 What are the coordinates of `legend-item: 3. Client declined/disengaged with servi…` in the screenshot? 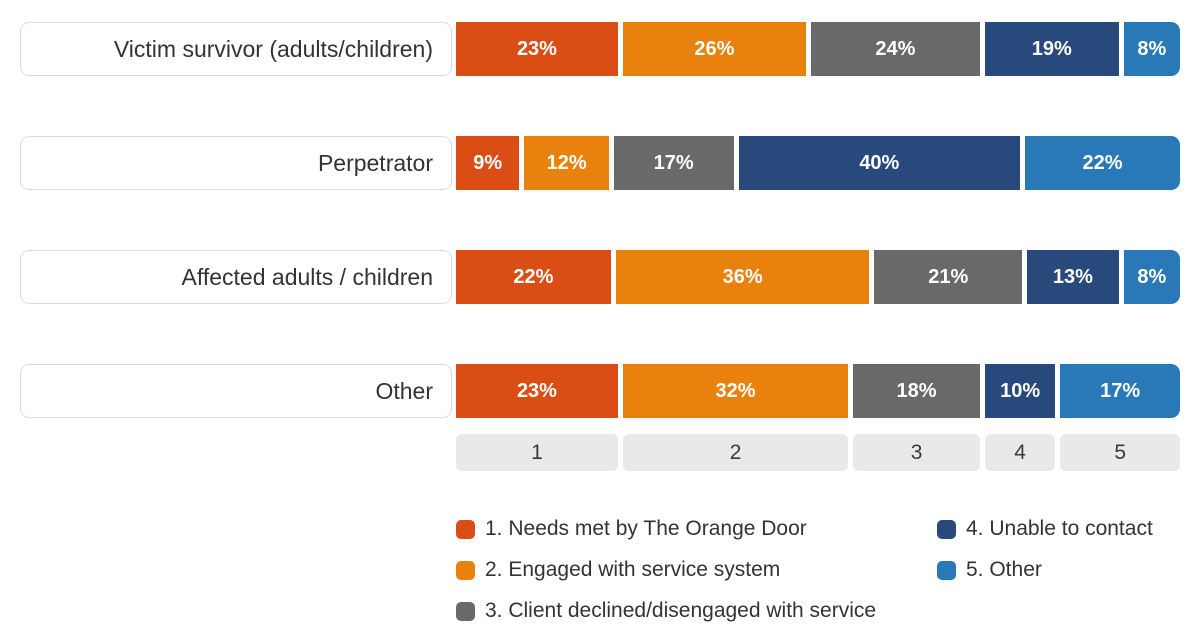 It's located at (696, 611).